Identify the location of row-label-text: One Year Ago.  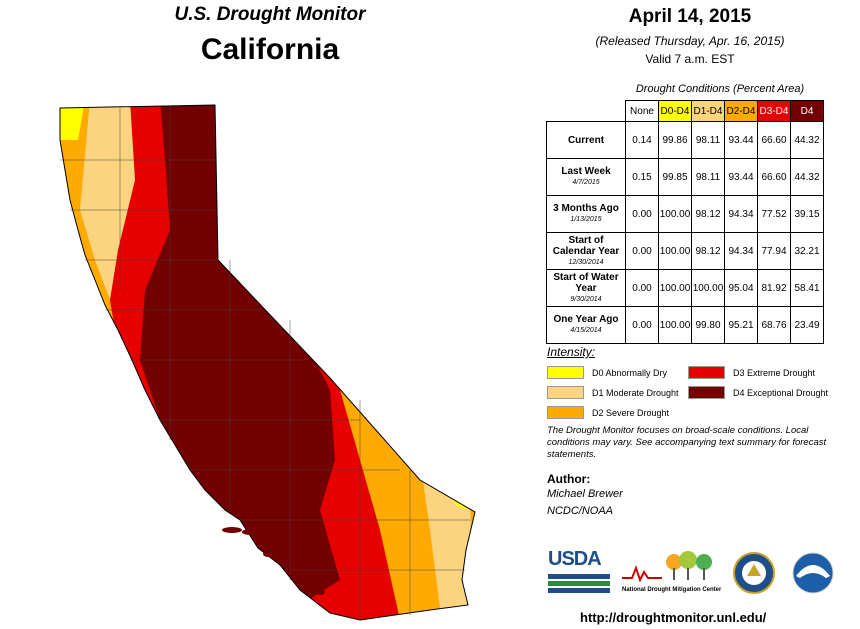
(586, 319).